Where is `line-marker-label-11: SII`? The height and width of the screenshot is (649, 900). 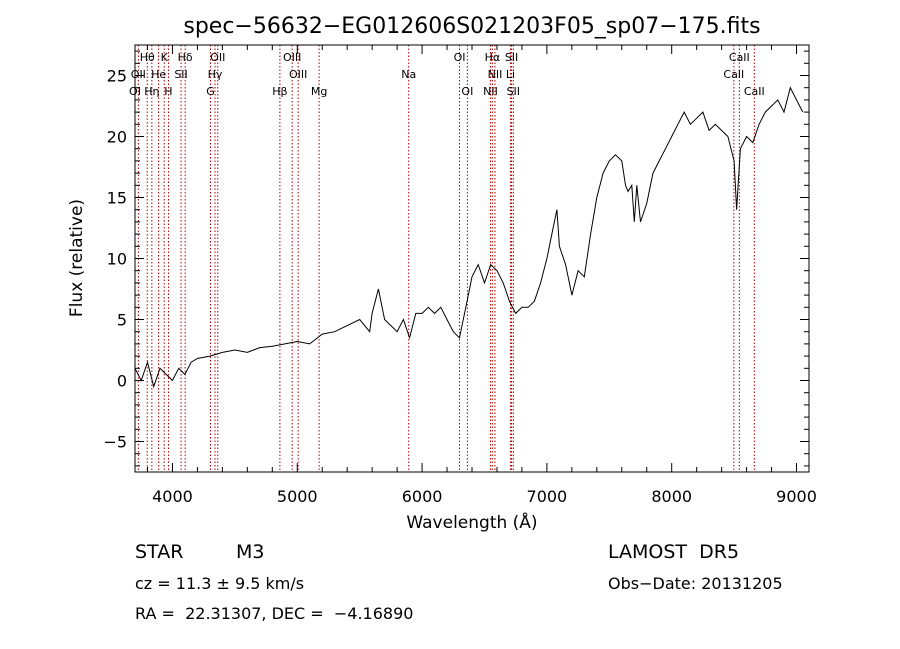
line-marker-label-11: SII is located at coordinates (180, 74).